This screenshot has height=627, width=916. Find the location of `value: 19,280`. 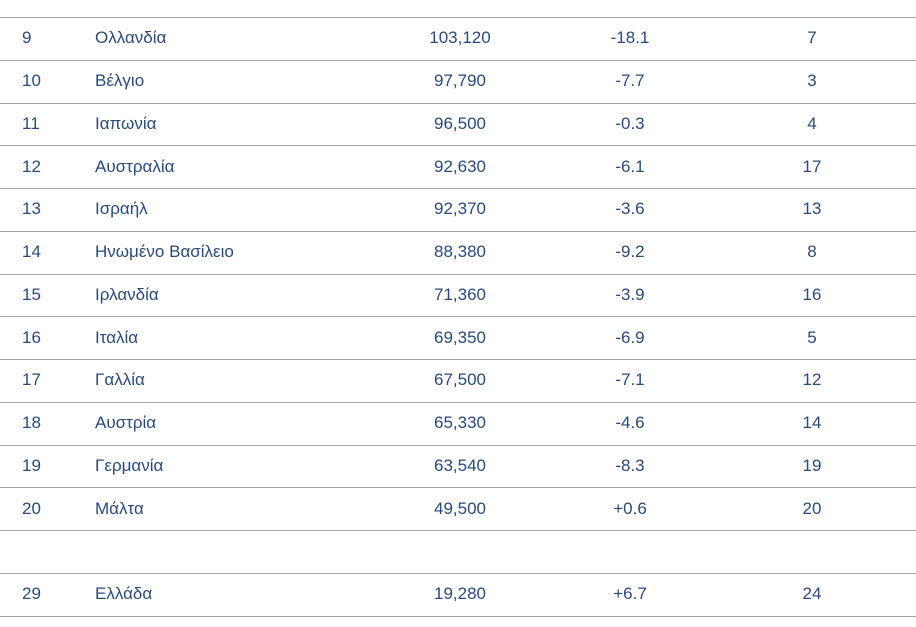

value: 19,280 is located at coordinates (460, 594).